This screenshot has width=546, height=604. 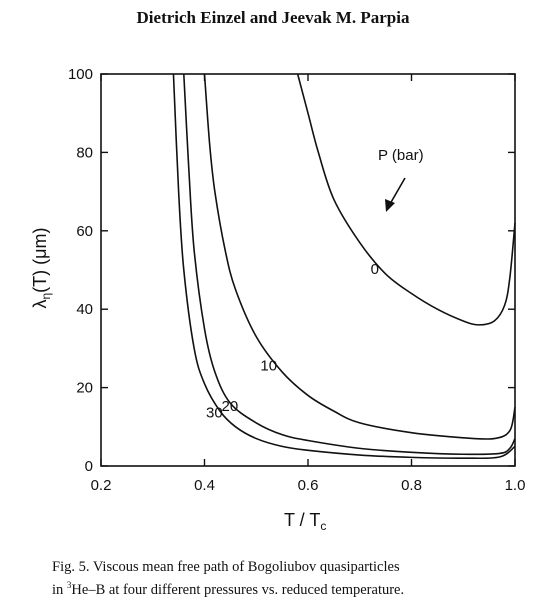 I want to click on y-axis-title: λη(T) (μm), so click(x=41, y=267).